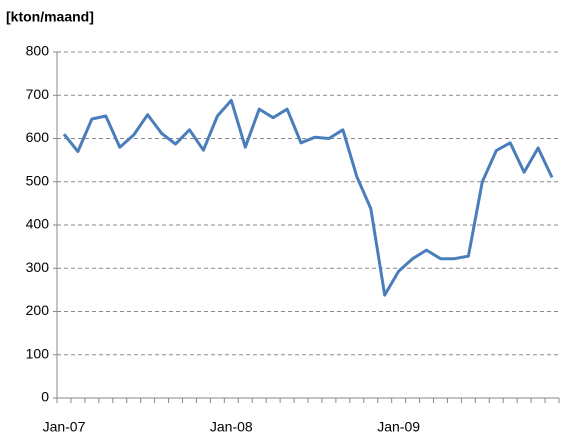  What do you see at coordinates (50, 17) in the screenshot?
I see `chart-title: [kton/maand]` at bounding box center [50, 17].